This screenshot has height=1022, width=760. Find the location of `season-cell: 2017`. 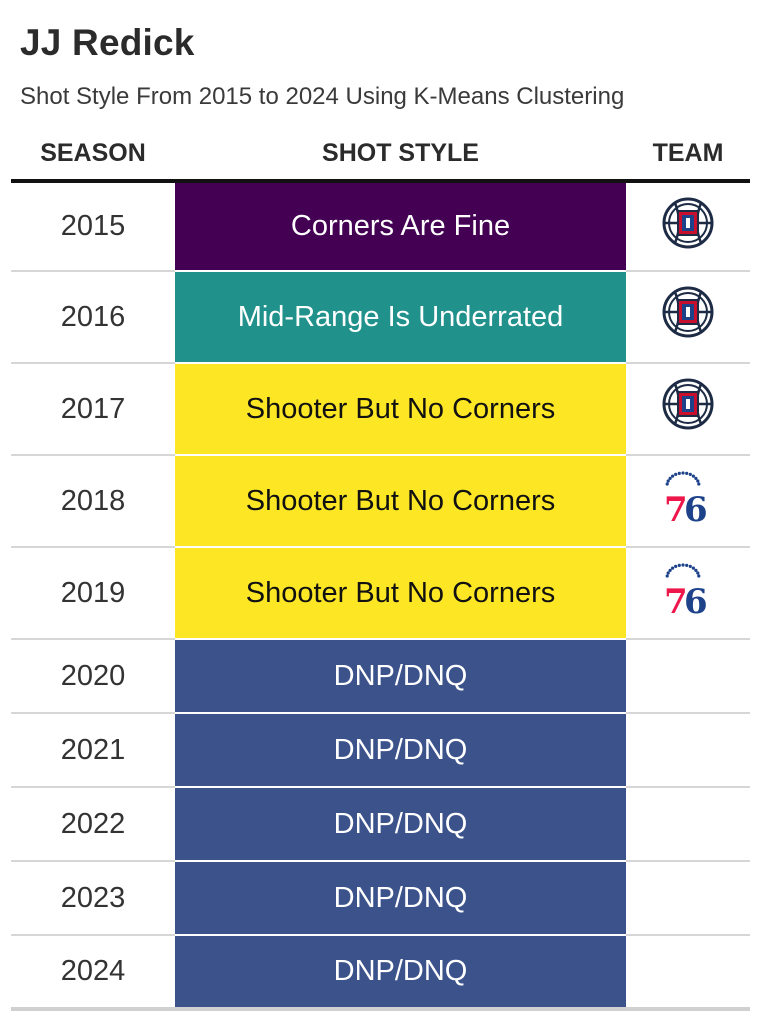

season-cell: 2017 is located at coordinates (93, 409).